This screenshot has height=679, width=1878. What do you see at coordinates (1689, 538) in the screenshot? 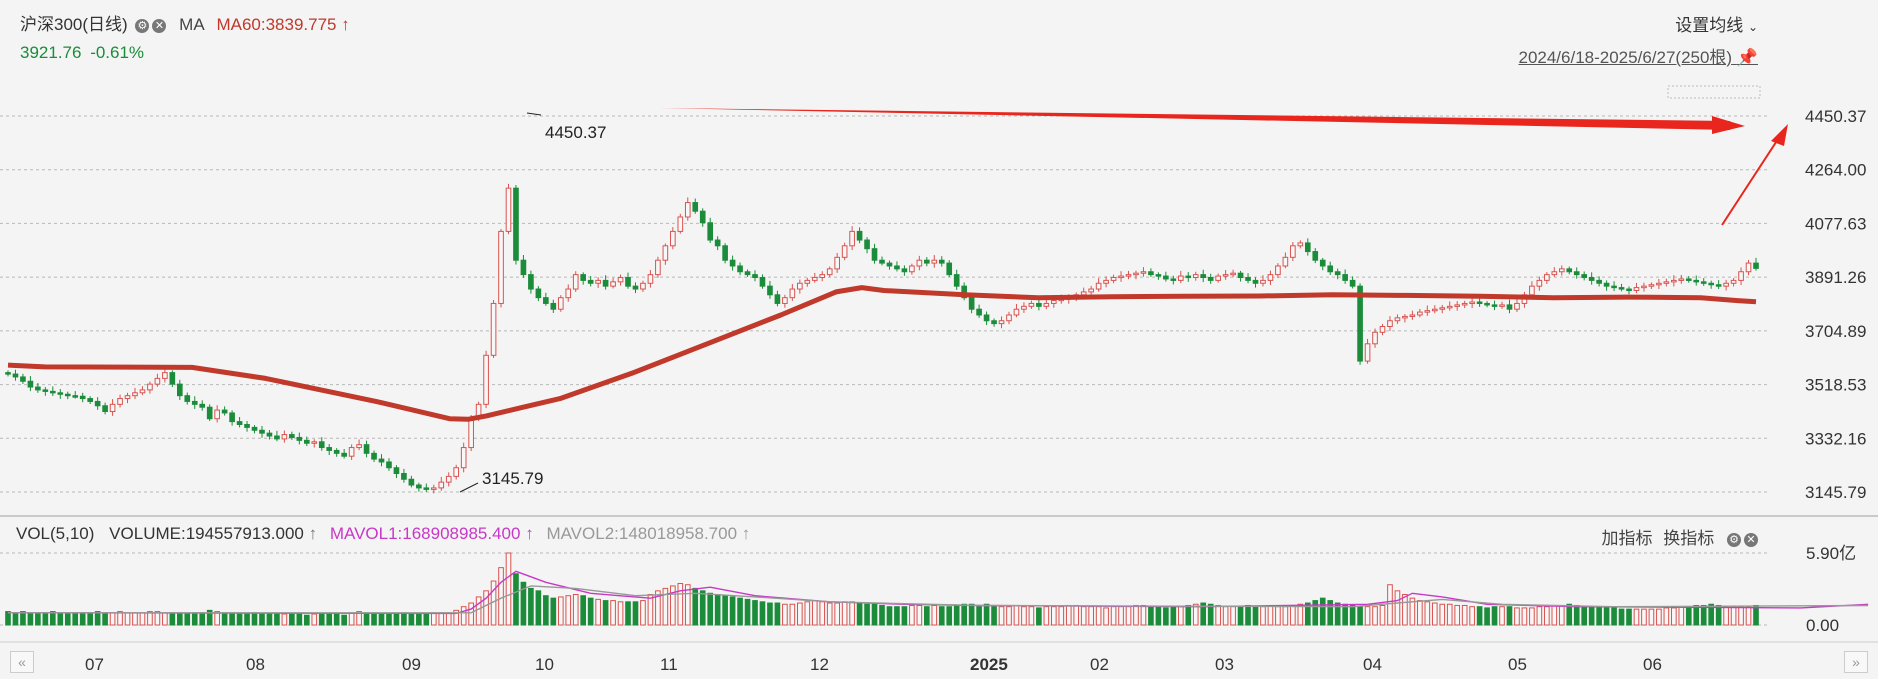
I see `switch-indicator-button: 换指标` at bounding box center [1689, 538].